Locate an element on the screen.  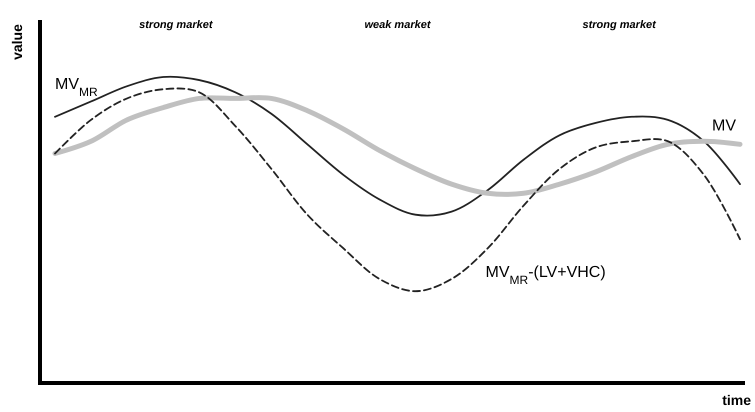
series-label: MV$_{MR}$ is located at coordinates (76, 87).